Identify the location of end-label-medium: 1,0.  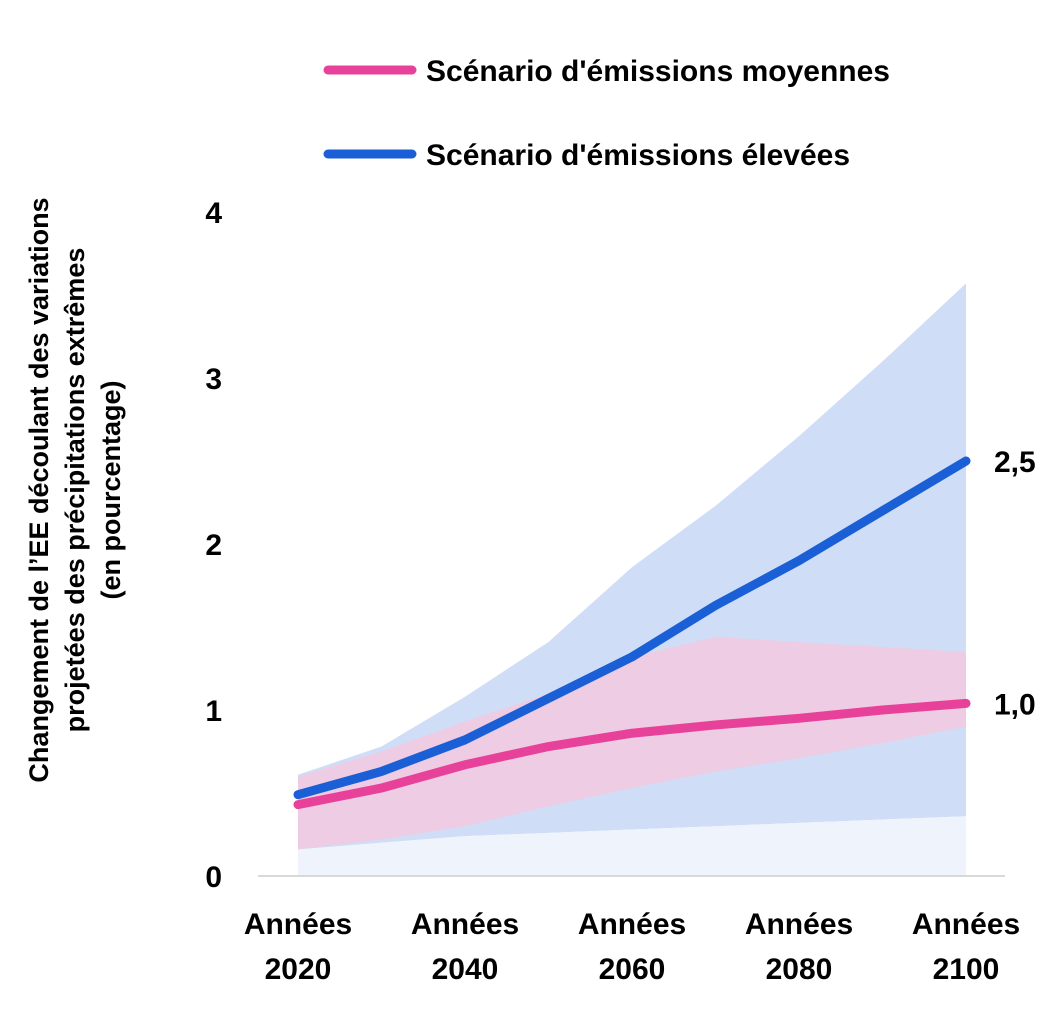
(1015, 704).